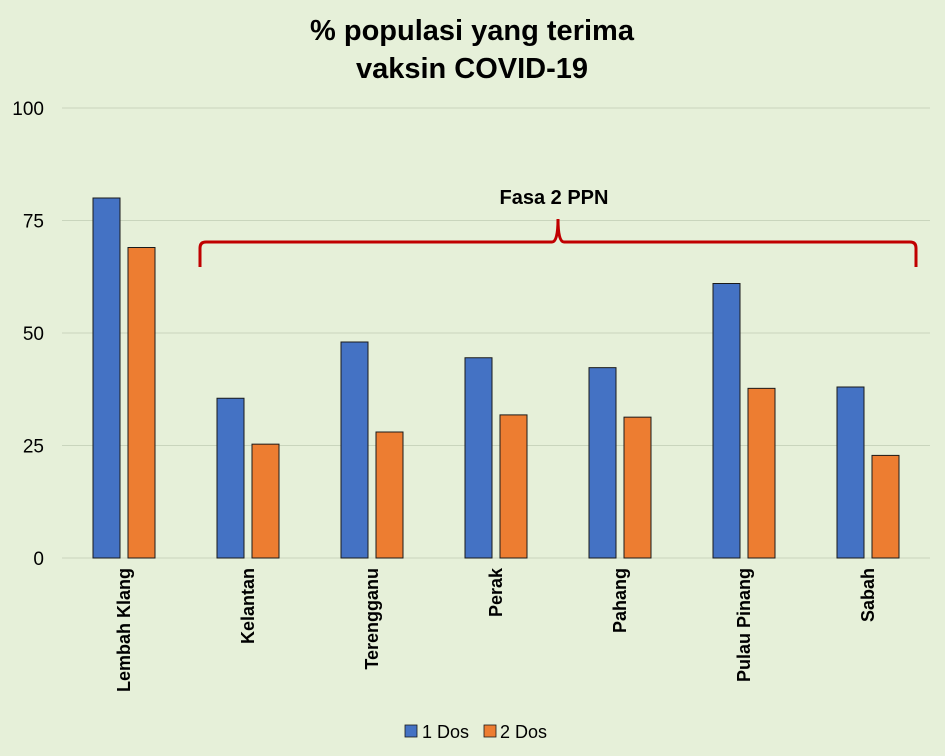 This screenshot has width=945, height=756. Describe the element at coordinates (496, 592) in the screenshot. I see `x-tick-label-perak: Perak` at that location.